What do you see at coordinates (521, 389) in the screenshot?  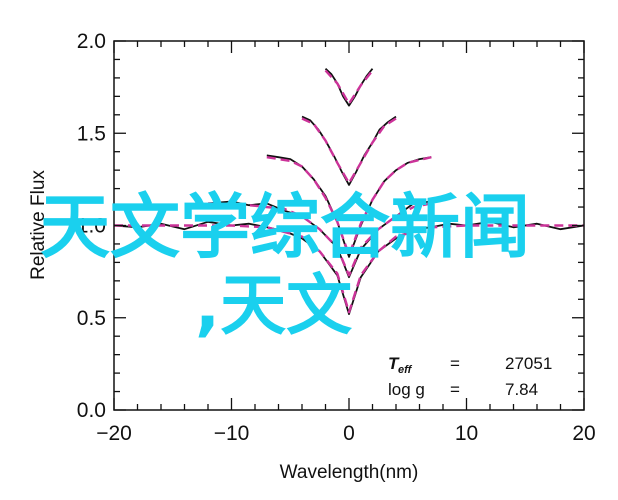 I see `logg-value: 7.84` at bounding box center [521, 389].